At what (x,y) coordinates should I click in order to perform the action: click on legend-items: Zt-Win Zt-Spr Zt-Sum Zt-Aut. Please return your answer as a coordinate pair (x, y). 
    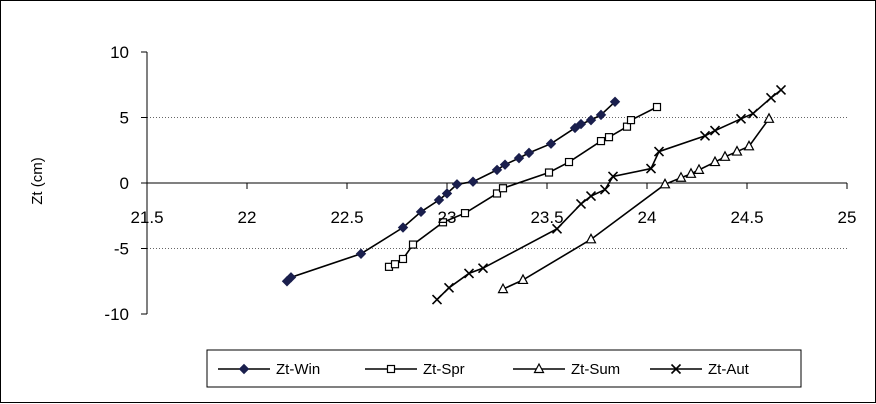
    Looking at the image, I should click on (484, 369).